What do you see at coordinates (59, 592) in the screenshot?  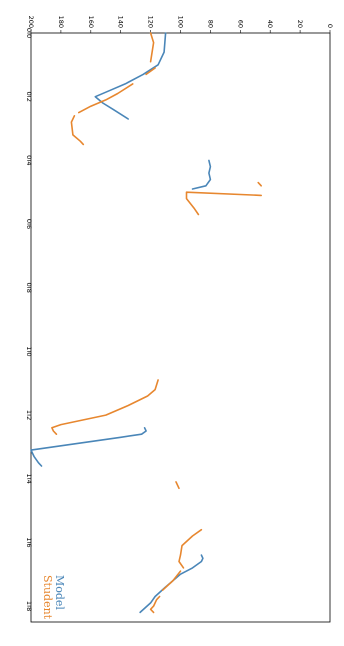 I see `legend-entry-model: Model` at bounding box center [59, 592].